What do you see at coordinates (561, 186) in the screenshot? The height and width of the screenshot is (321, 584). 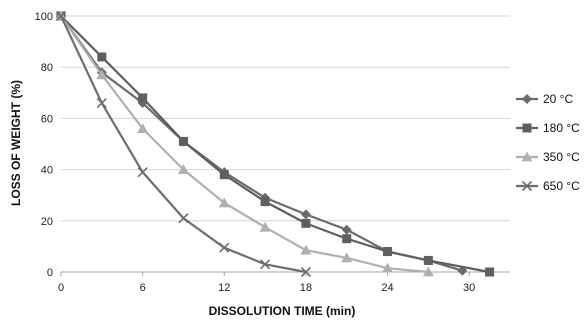 I see `legend-label: 650 °C` at bounding box center [561, 186].